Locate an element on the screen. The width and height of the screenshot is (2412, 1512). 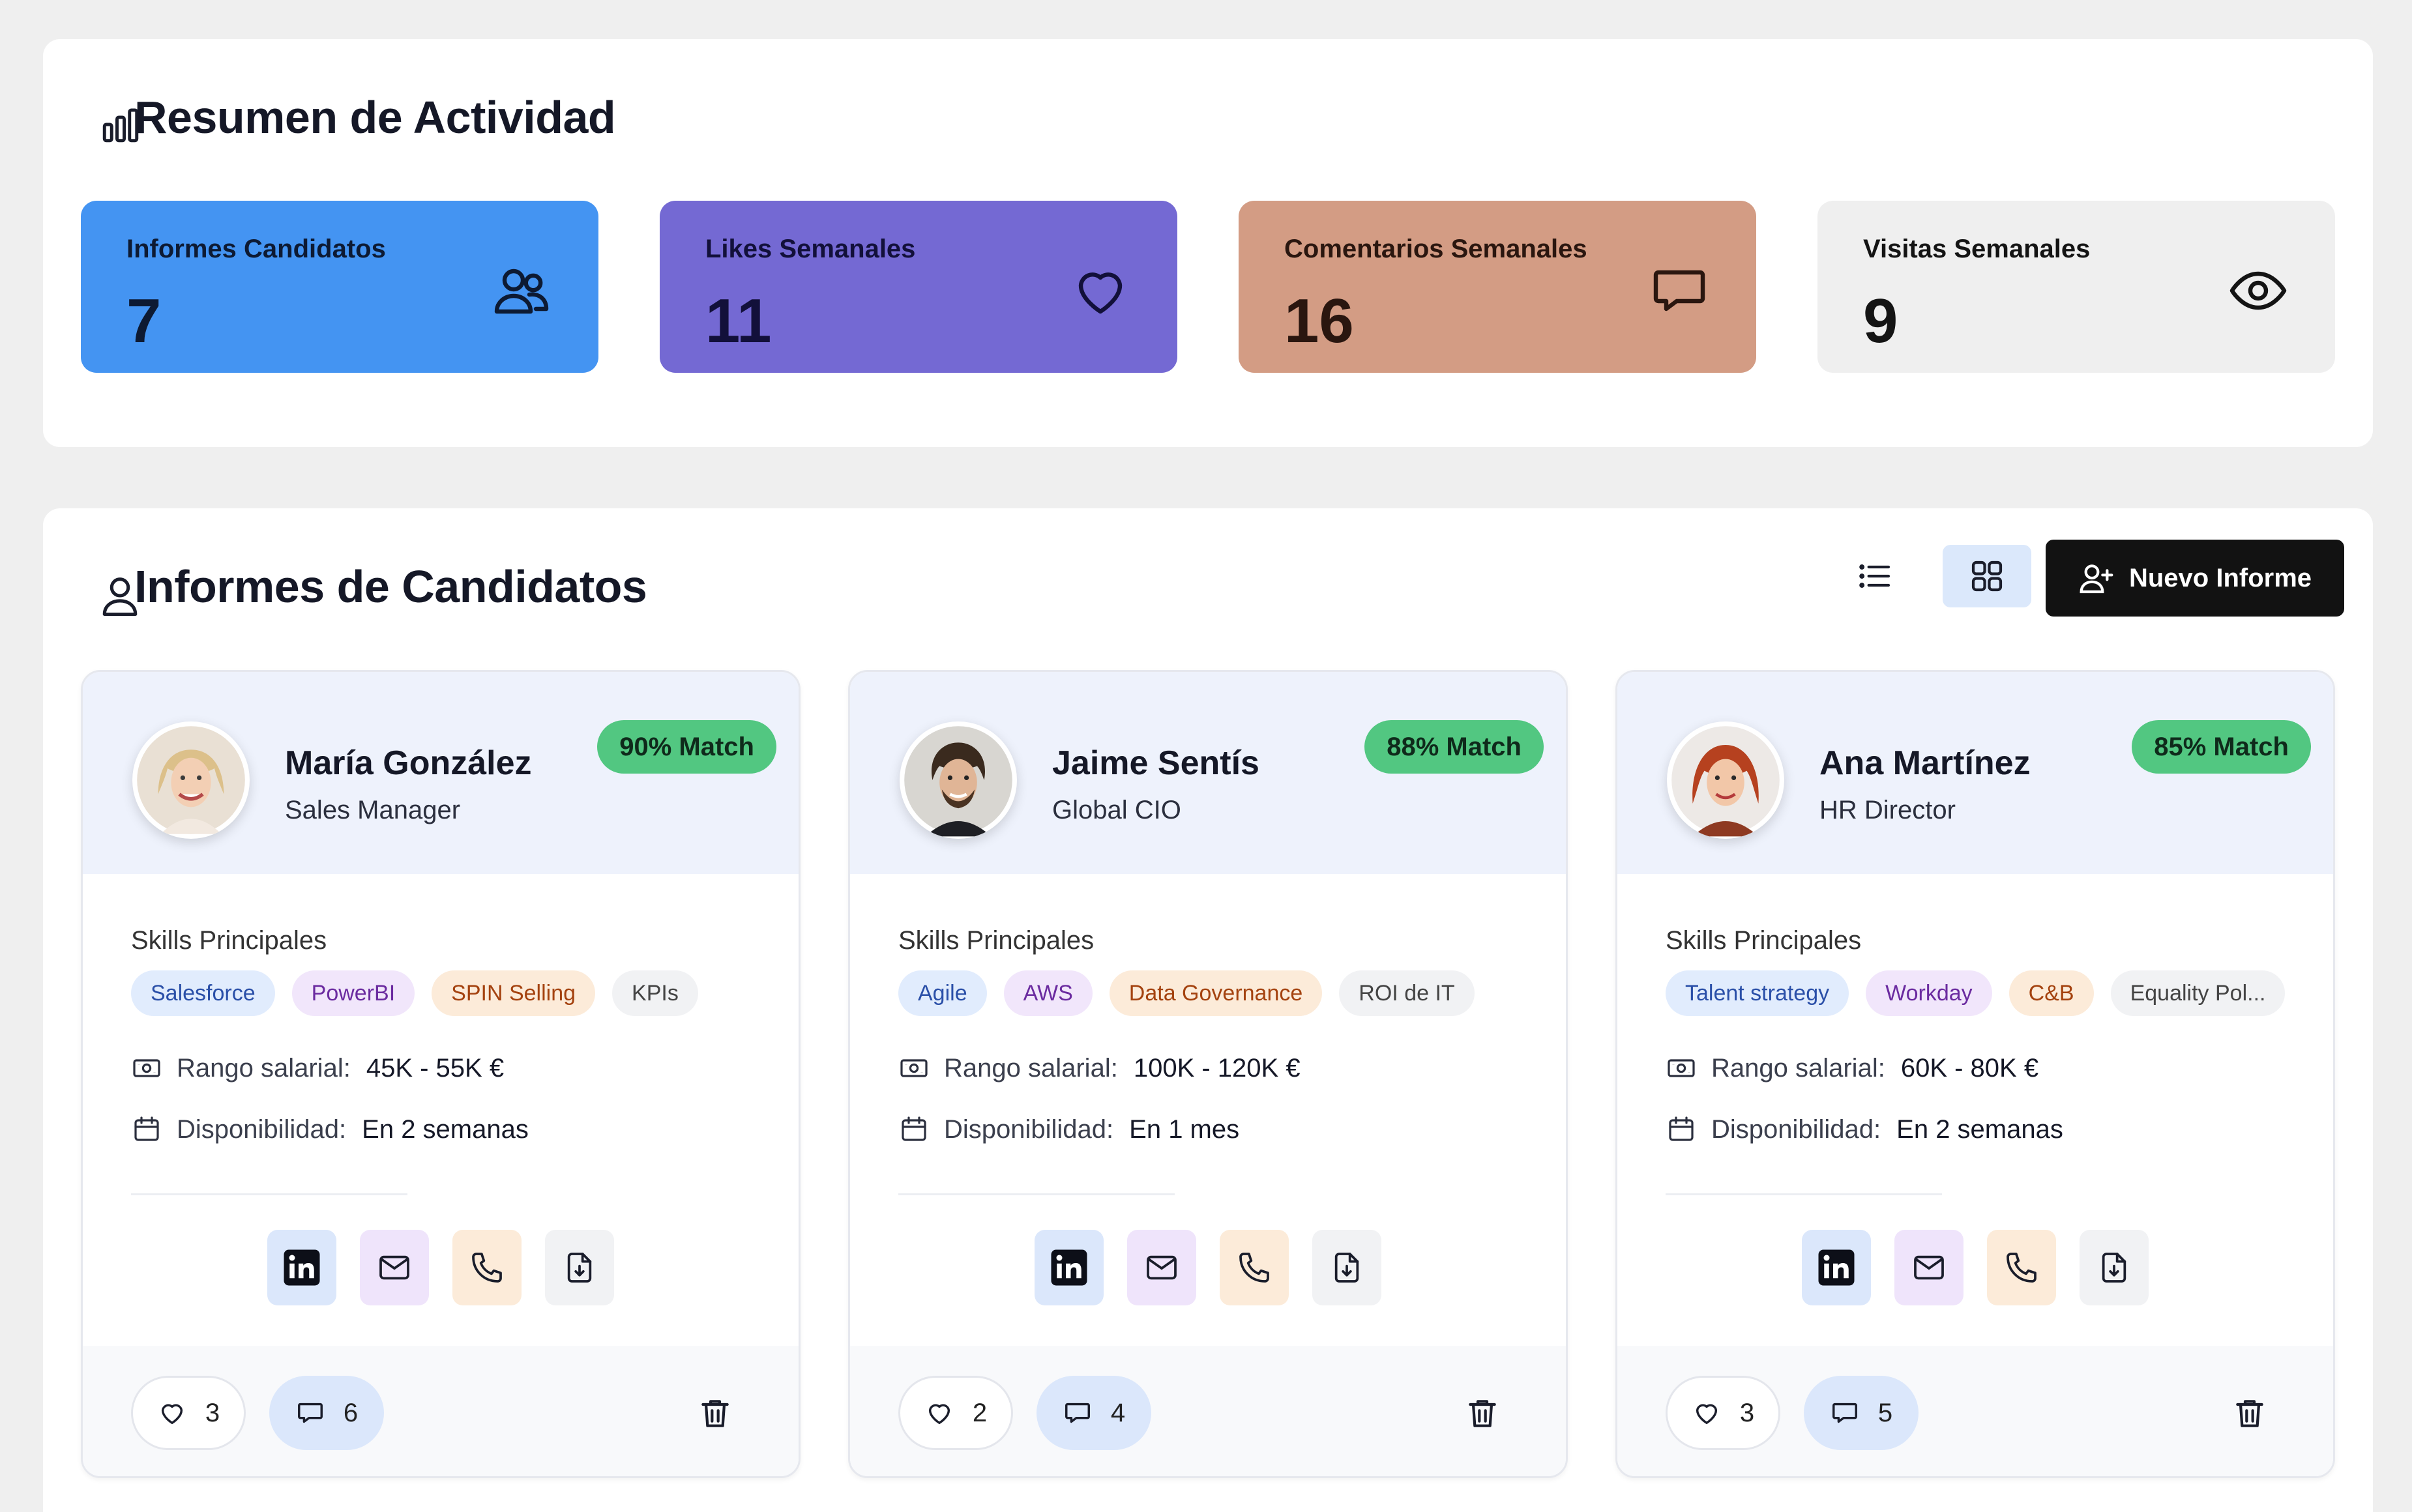
candidate-role: HR Director is located at coordinates (1887, 810).